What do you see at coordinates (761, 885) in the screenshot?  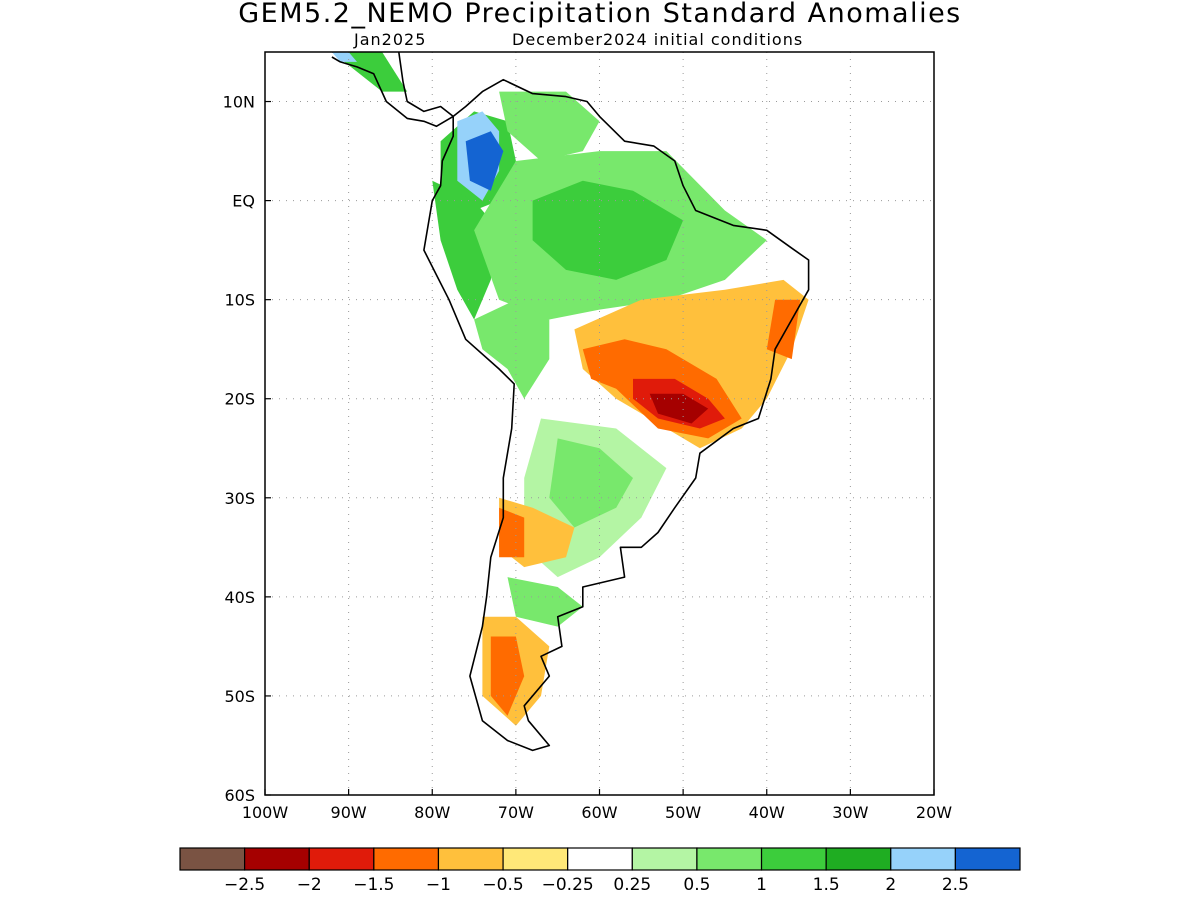 I see `colorbar-label: 1` at bounding box center [761, 885].